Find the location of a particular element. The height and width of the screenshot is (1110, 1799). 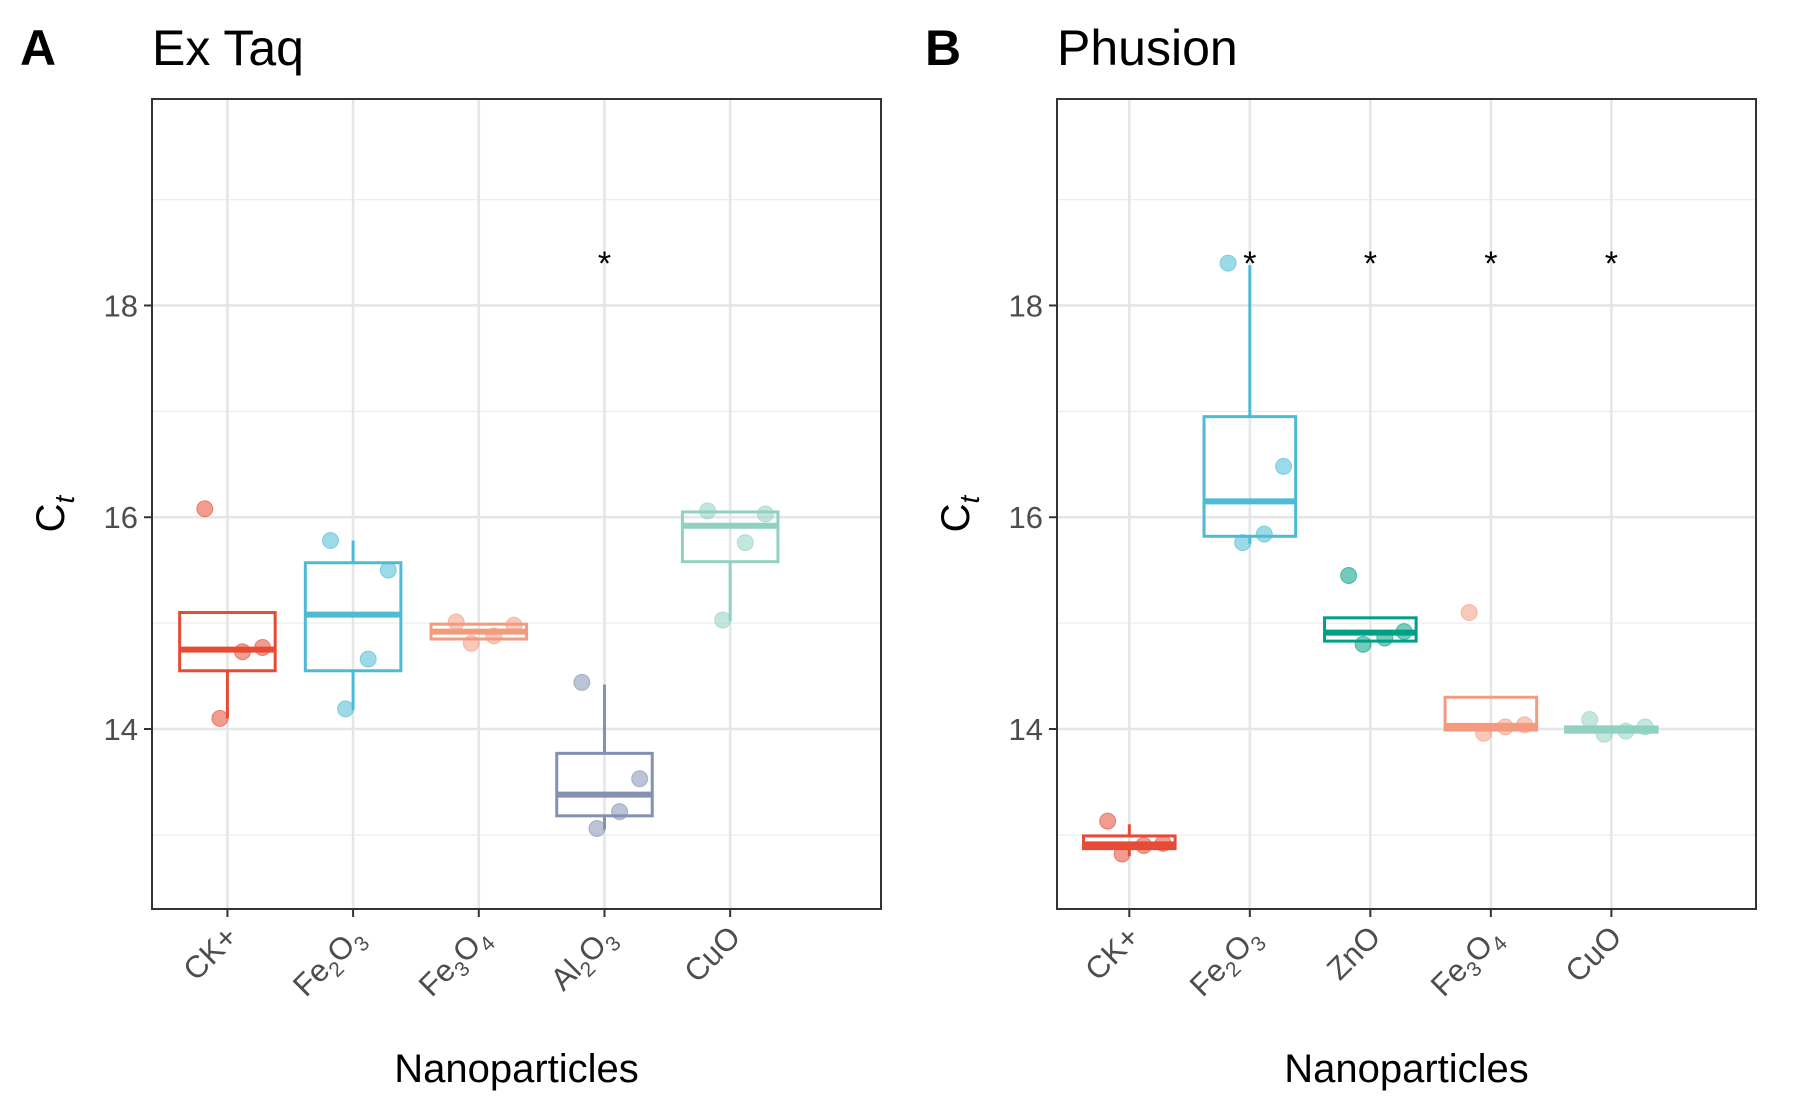

panel-title: Ex Taq is located at coordinates (228, 48).